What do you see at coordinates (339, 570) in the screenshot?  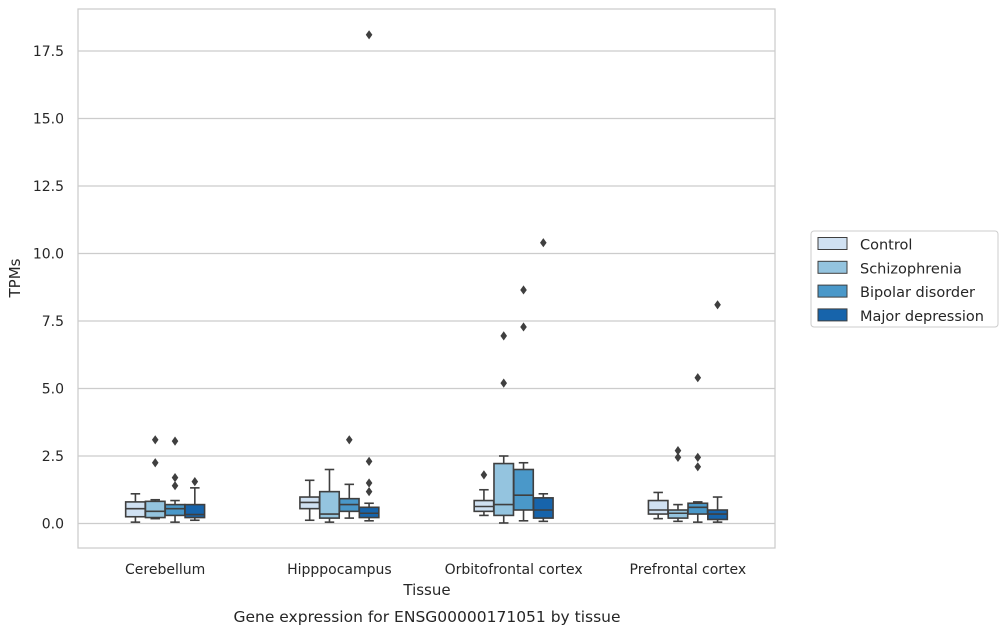 I see `x-tick-label: Hipppocampus` at bounding box center [339, 570].